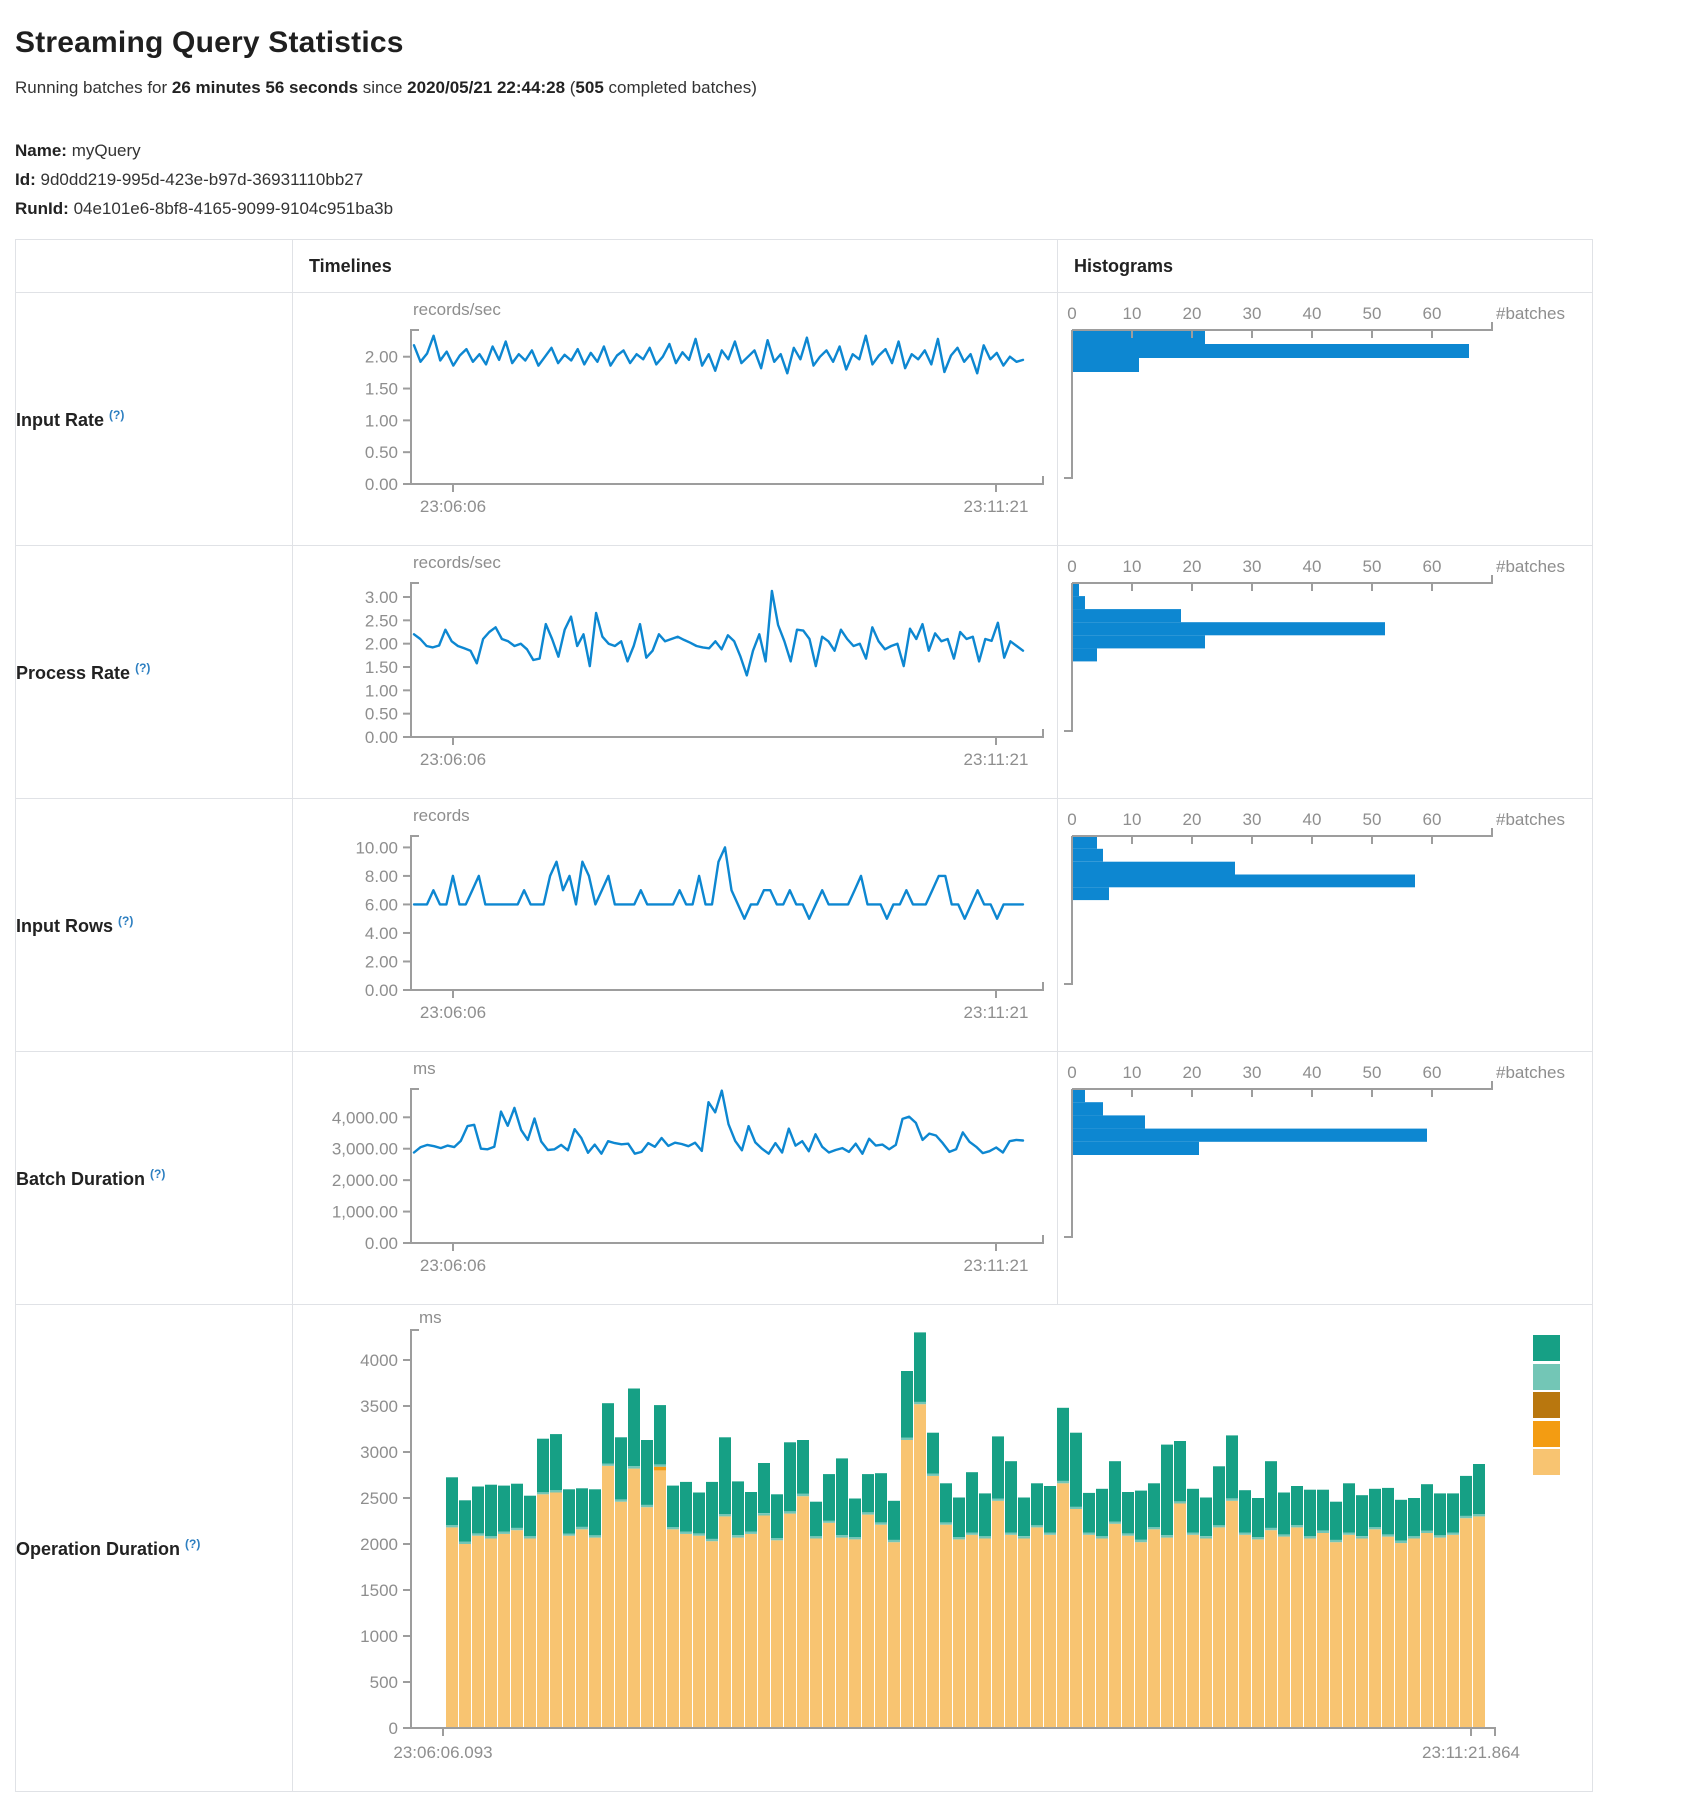  Describe the element at coordinates (93, 87) in the screenshot. I see `summary-text: Running batches for` at that location.